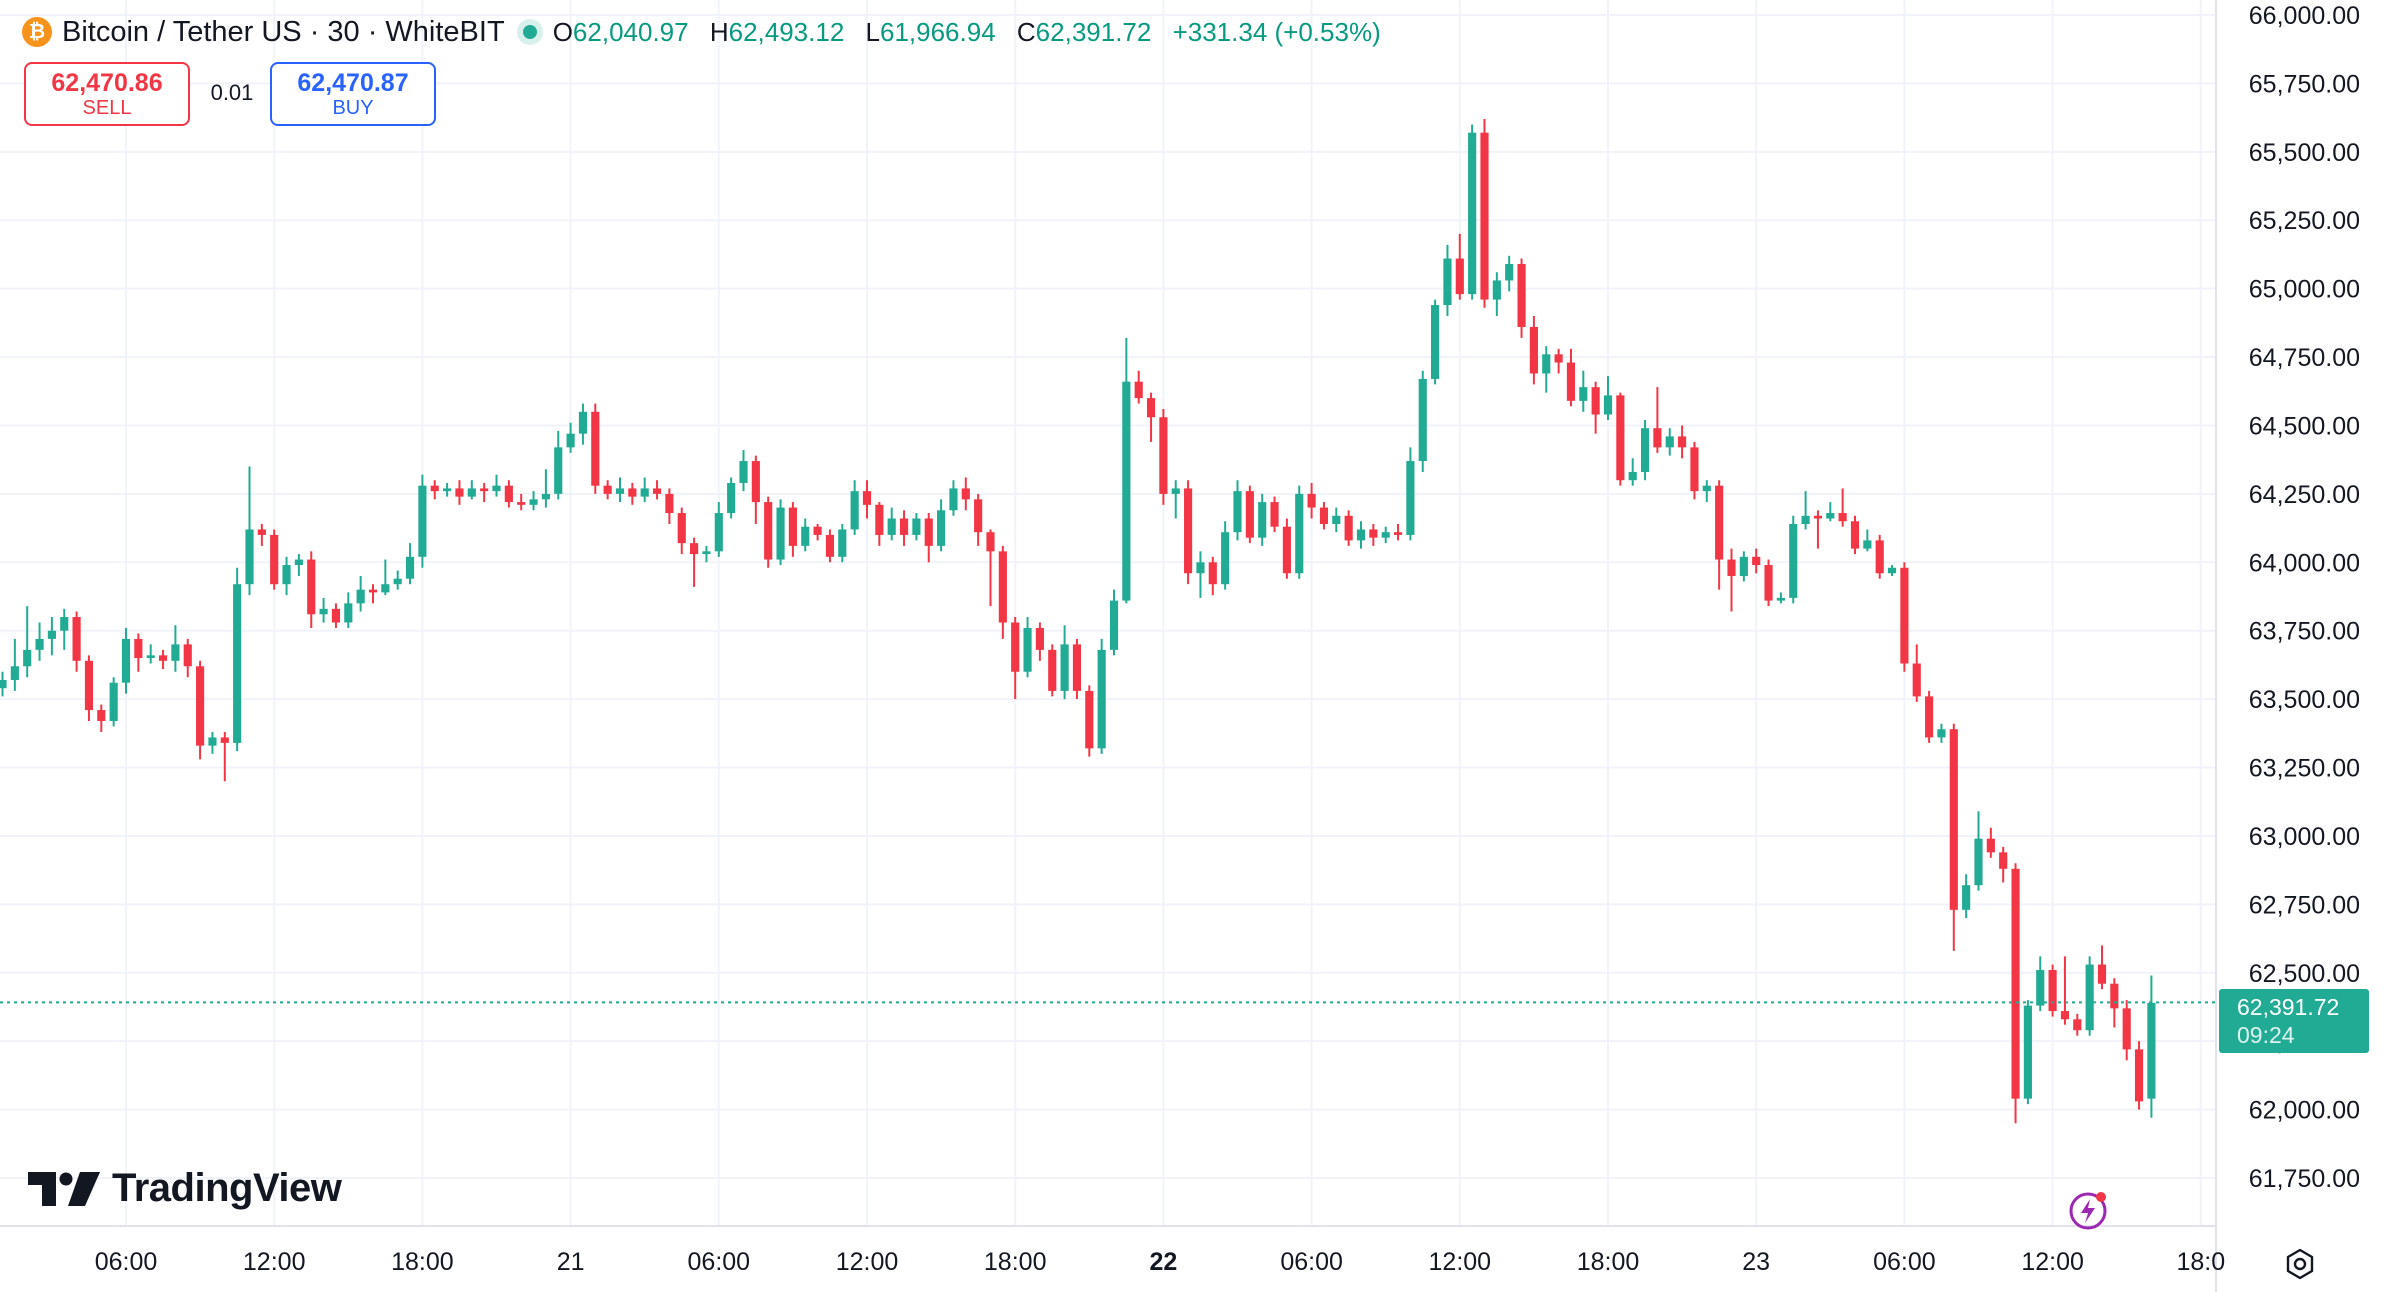 The width and height of the screenshot is (2384, 1292). I want to click on time-tick-label: 23, so click(1756, 1262).